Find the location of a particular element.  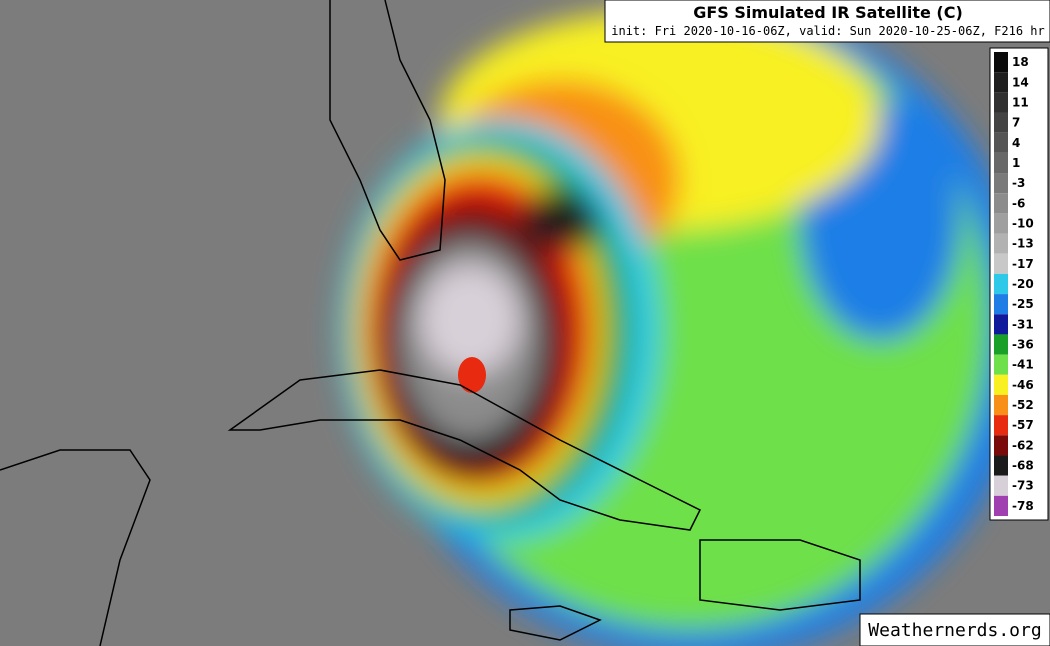

colorbar-label: -6 is located at coordinates (1018, 203).